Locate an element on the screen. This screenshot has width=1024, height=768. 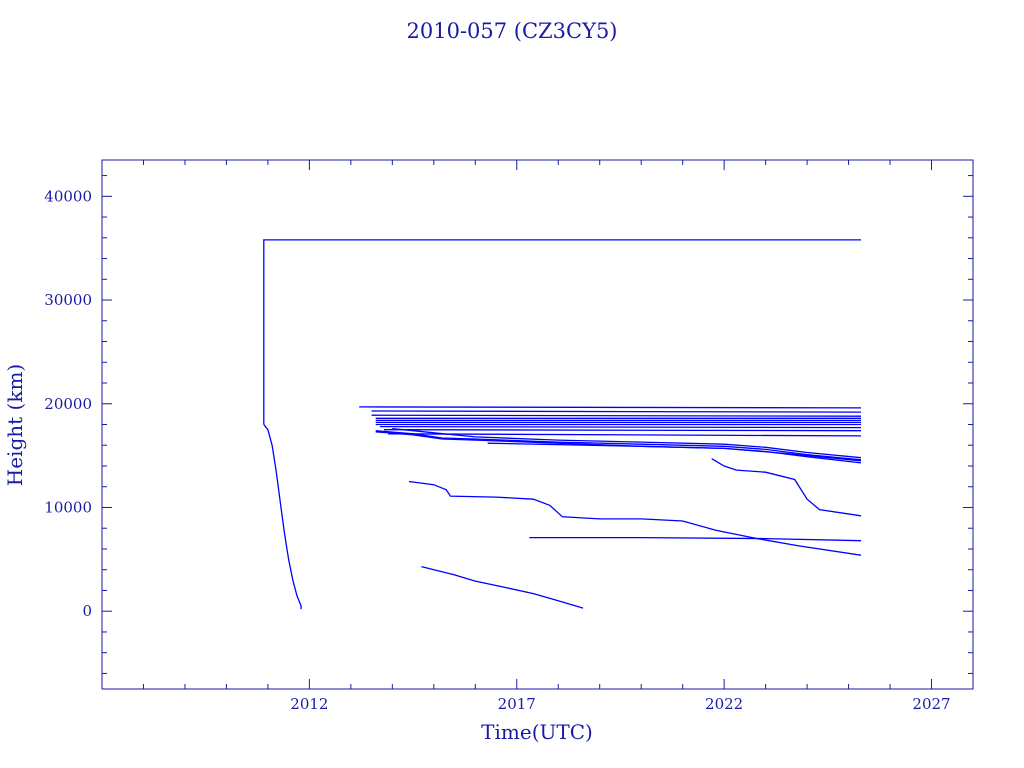
y-tick-labels: 0 10000 20000 30000 40000 is located at coordinates (68, 403).